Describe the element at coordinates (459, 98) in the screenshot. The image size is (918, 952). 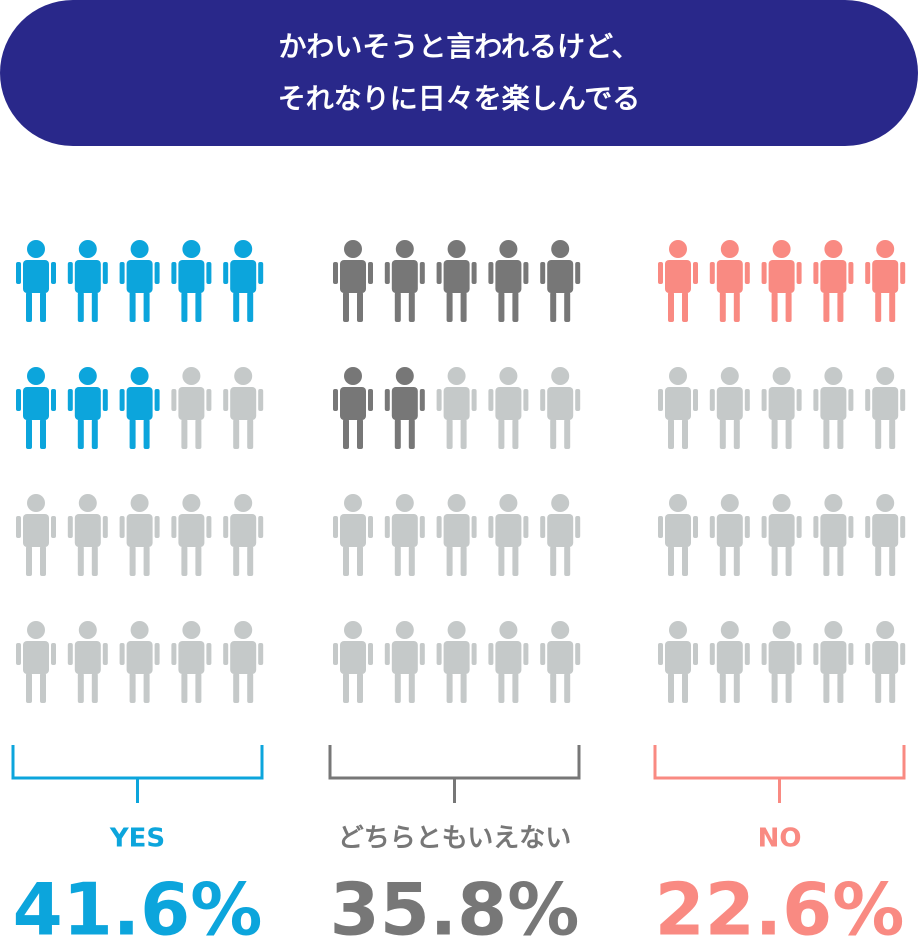
I see `title-line: それなりに日々を楽しんでる` at that location.